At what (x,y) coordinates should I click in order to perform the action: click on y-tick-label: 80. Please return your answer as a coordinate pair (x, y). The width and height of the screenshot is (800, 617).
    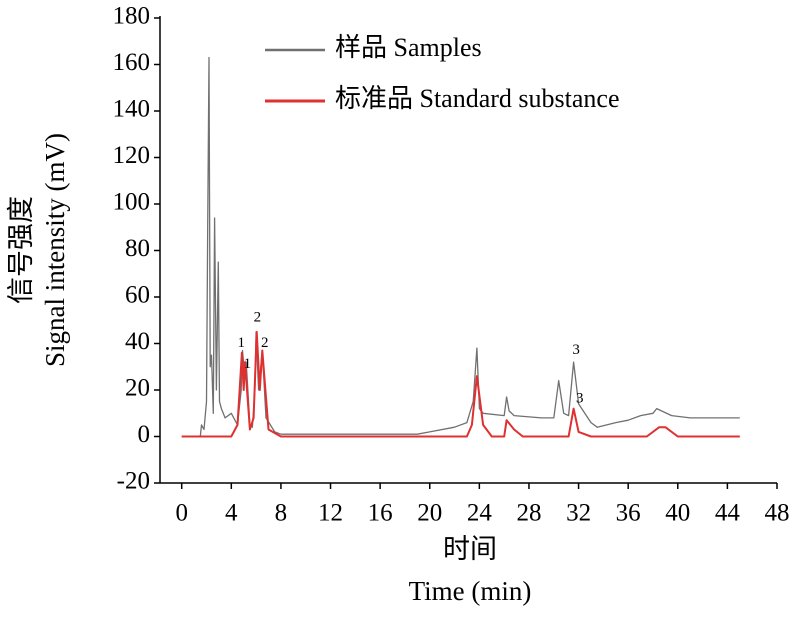
    Looking at the image, I should click on (137, 248).